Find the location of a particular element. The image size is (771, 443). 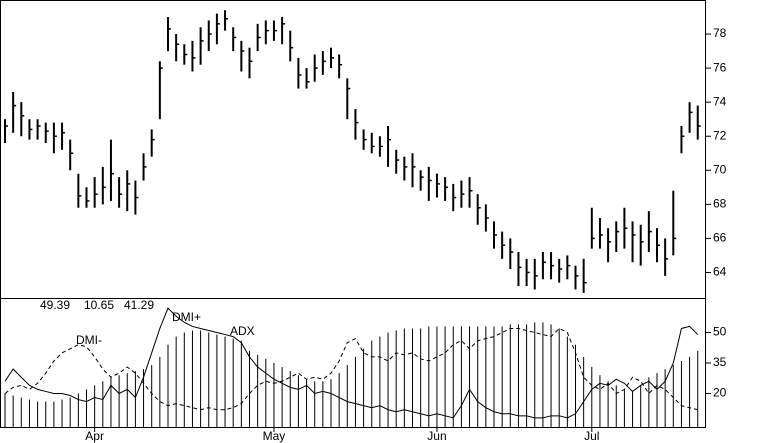

y-tick-label: 74 is located at coordinates (720, 101).